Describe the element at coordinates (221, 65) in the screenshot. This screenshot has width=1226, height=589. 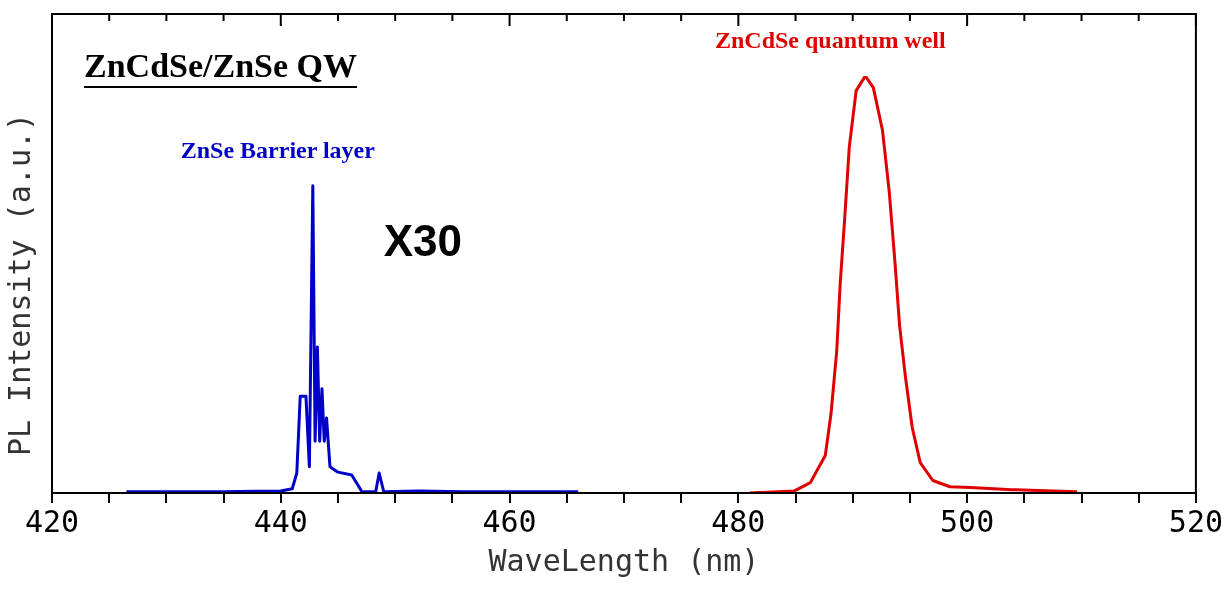
I see `chart-title: ZnCdSe/ZnSe QW` at that location.